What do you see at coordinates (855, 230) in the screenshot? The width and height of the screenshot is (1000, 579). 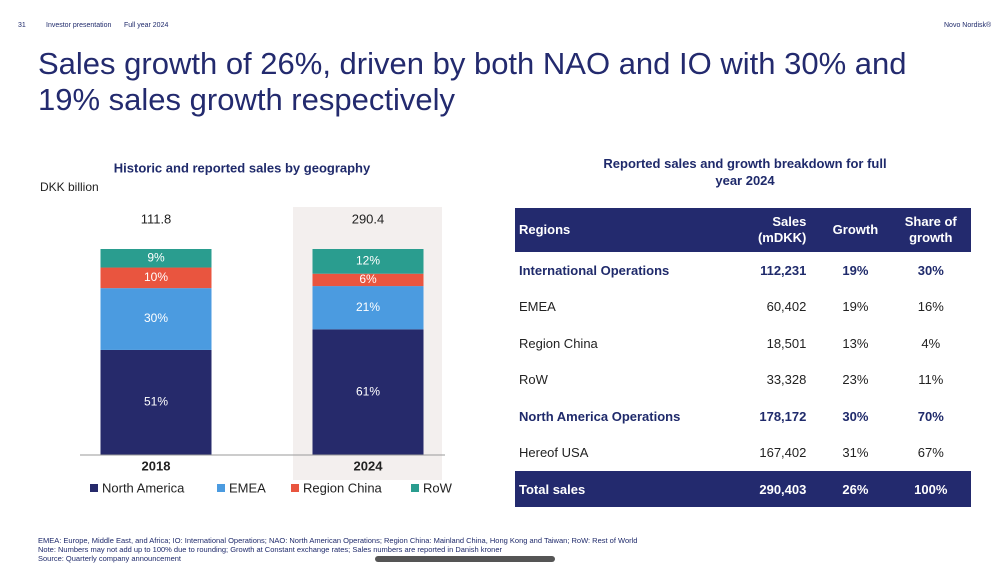 I see `column-header: Growth` at bounding box center [855, 230].